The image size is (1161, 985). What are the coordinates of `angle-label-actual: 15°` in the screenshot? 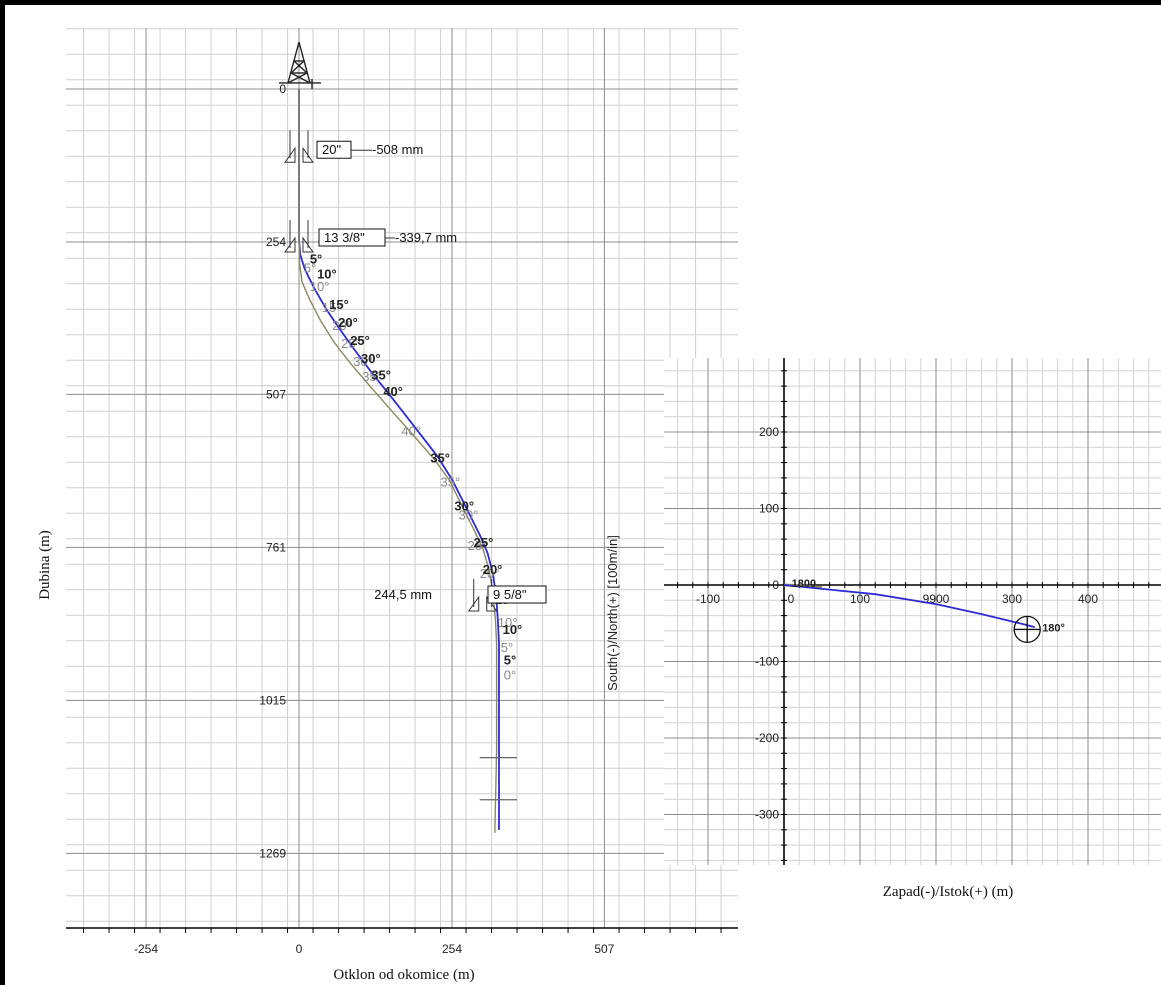 It's located at (332, 307).